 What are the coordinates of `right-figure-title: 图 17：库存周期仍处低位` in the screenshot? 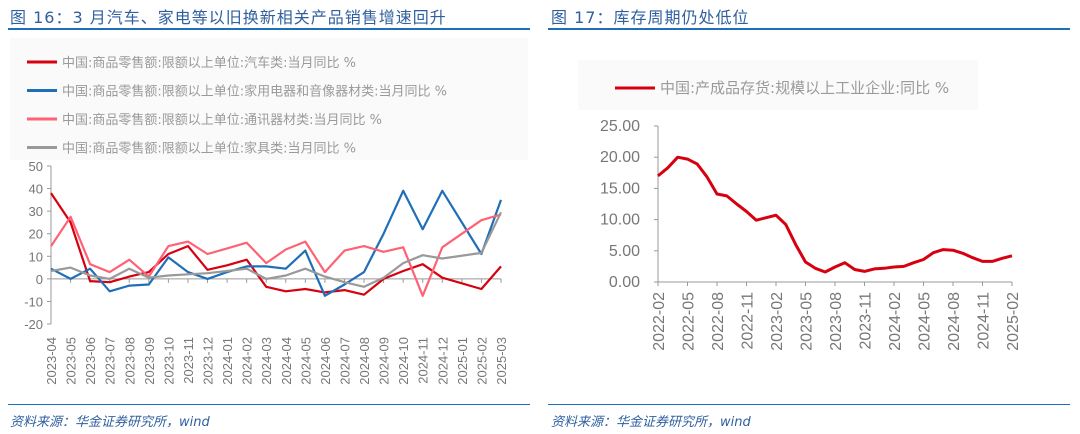 It's located at (650, 17).